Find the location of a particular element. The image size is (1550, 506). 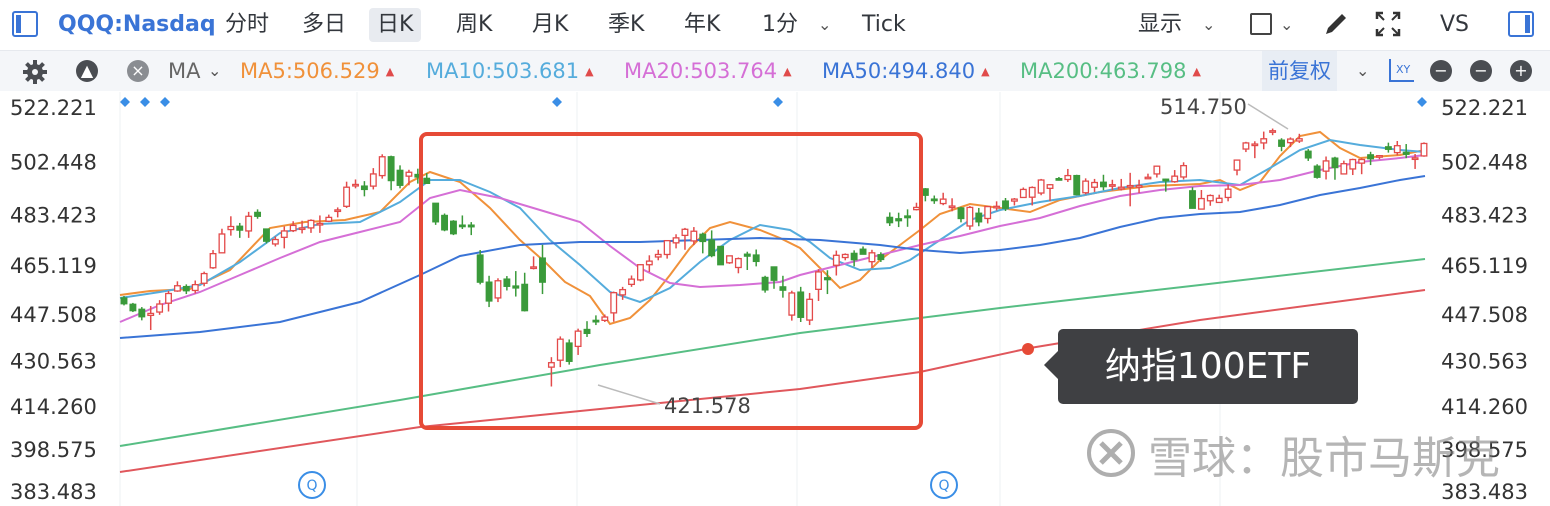

zoom-minus-icon: − is located at coordinates (1481, 71).